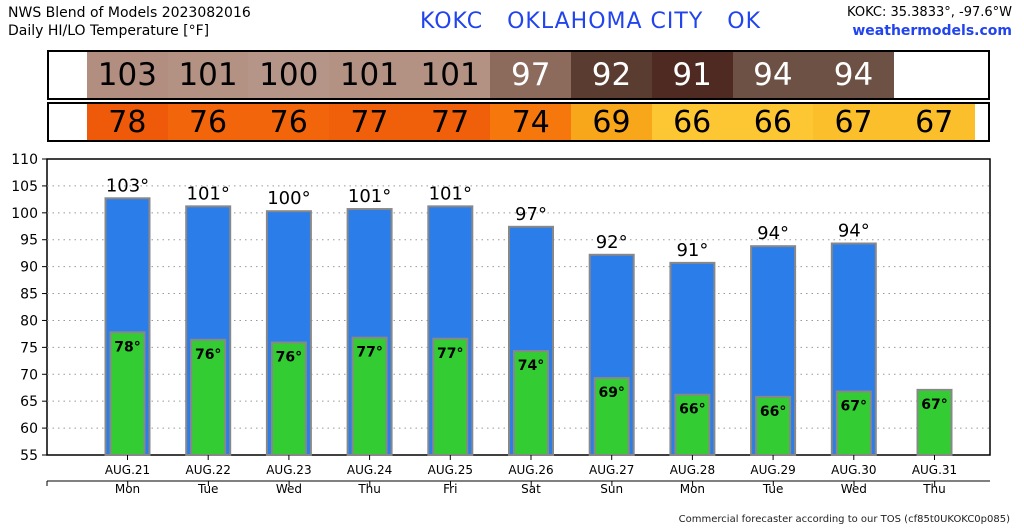 This screenshot has height=531, width=1024. What do you see at coordinates (531, 214) in the screenshot?
I see `high-temp-label: 97°` at bounding box center [531, 214].